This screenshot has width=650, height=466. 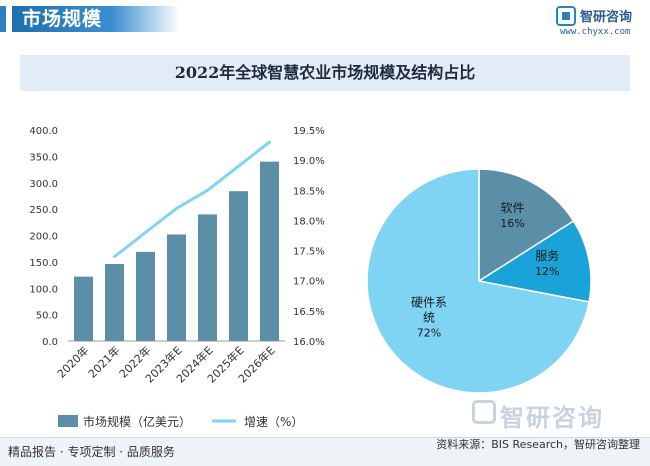 What do you see at coordinates (309, 131) in the screenshot?
I see `right-axis-tick-label: 19.5%` at bounding box center [309, 131].